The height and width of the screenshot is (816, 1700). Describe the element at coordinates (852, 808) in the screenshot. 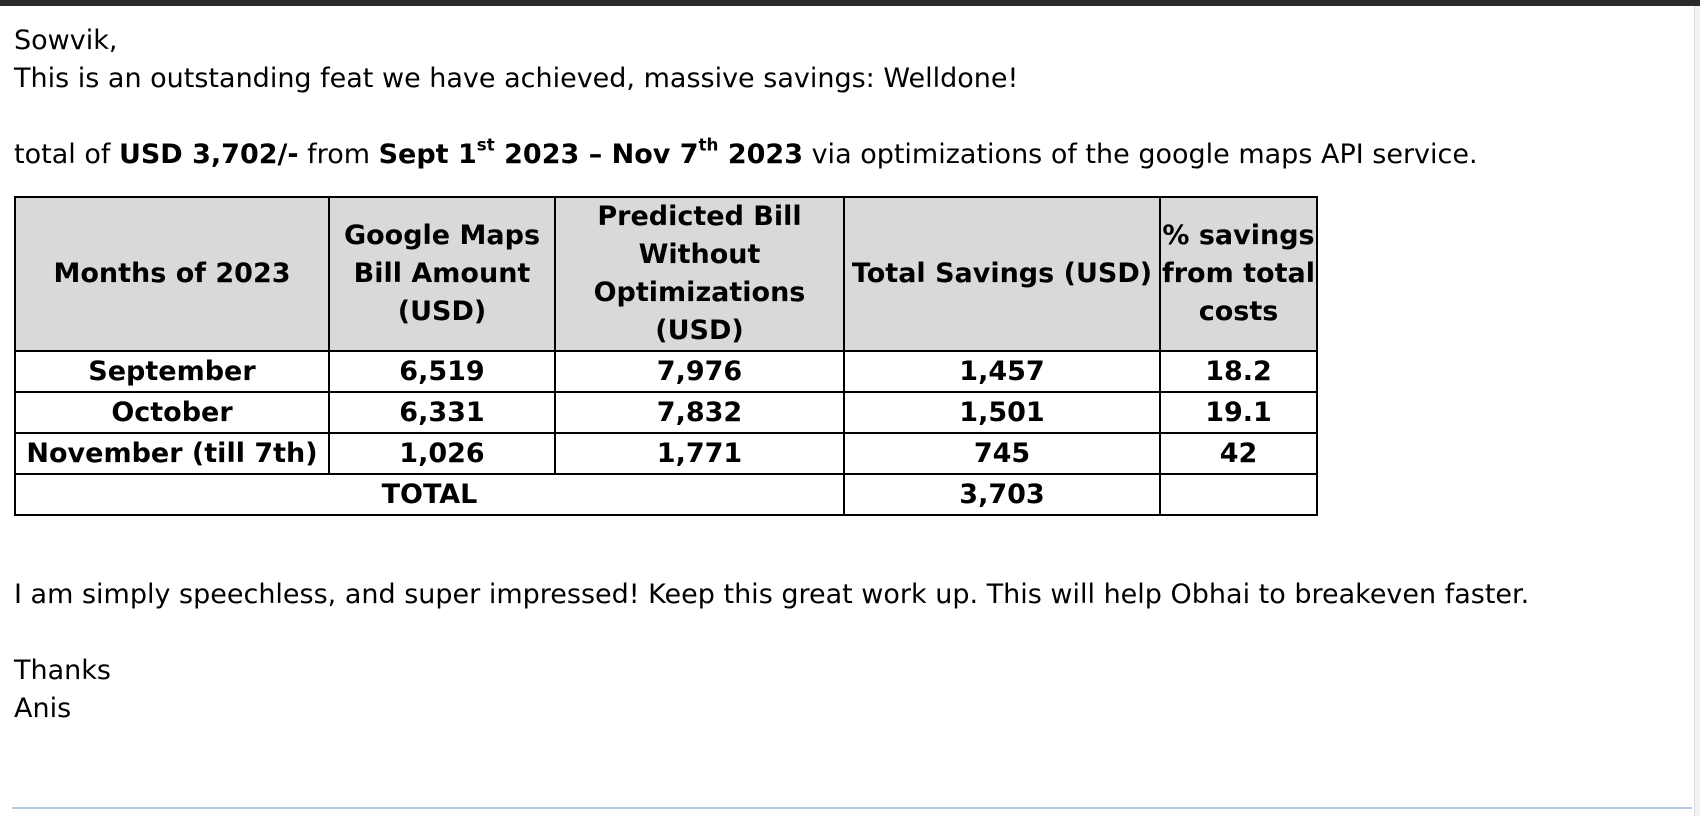

I see `divider` at that location.